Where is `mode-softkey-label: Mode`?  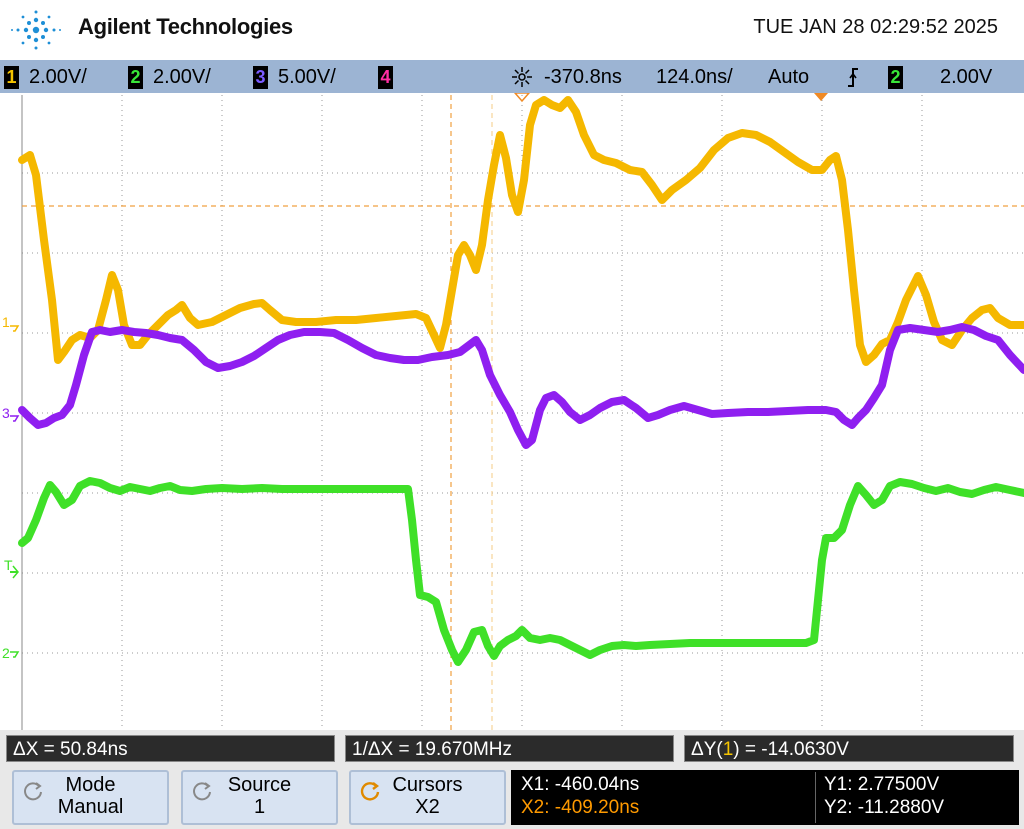 mode-softkey-label: Mode is located at coordinates (90, 785).